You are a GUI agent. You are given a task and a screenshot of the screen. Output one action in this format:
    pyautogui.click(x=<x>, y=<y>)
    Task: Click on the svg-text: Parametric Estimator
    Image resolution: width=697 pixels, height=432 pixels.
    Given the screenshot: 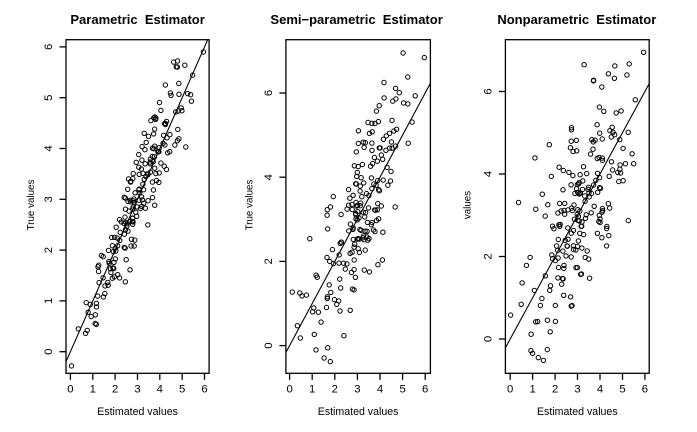 What is the action you would take?
    pyautogui.click(x=137, y=19)
    